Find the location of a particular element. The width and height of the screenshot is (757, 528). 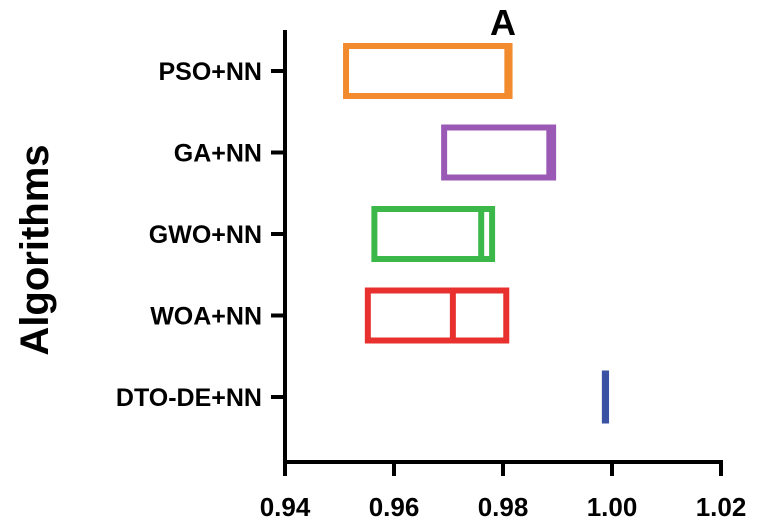

box-ga-nn is located at coordinates (499, 152).